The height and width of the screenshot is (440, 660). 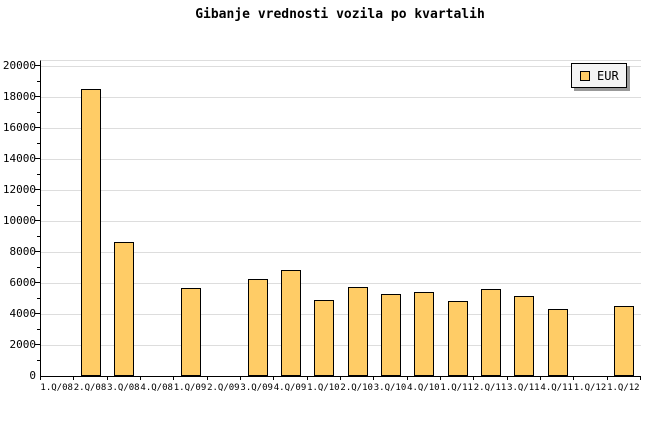 What do you see at coordinates (19, 65) in the screenshot?
I see `y-tick-label: 20000` at bounding box center [19, 65].